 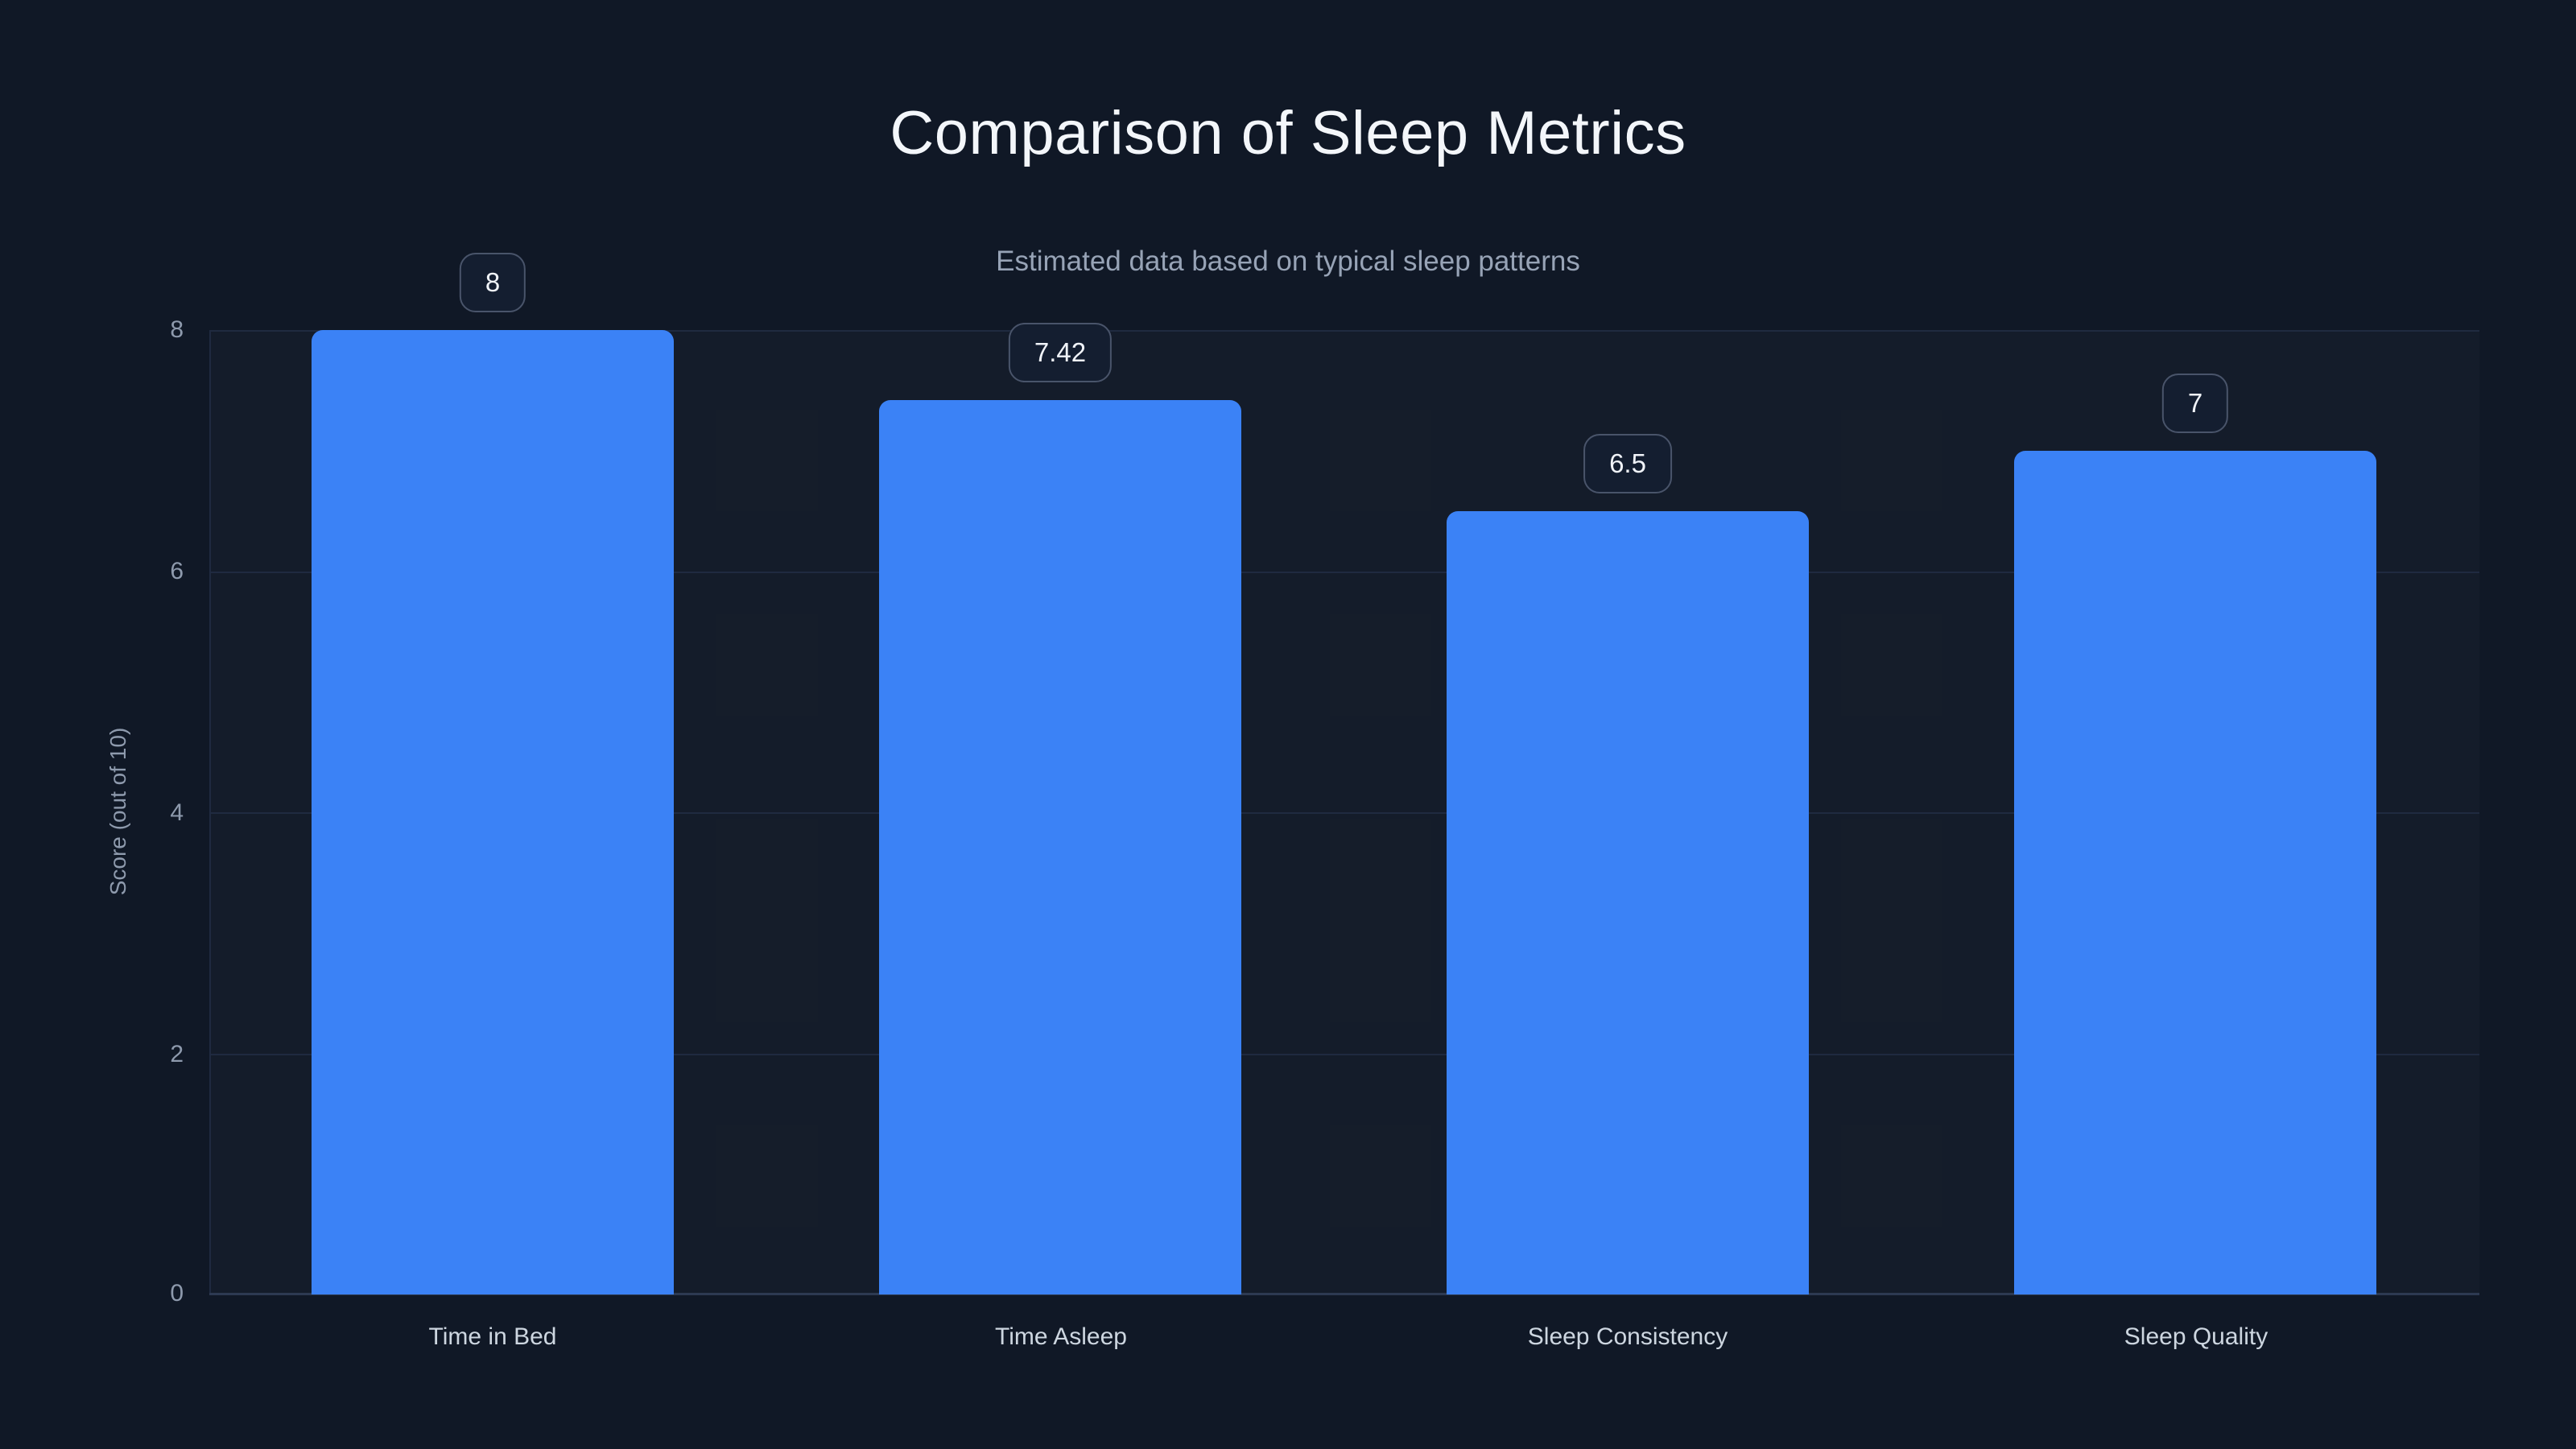 What do you see at coordinates (2196, 1336) in the screenshot?
I see `x-axis-label-sleep-quality: Sleep Quality` at bounding box center [2196, 1336].